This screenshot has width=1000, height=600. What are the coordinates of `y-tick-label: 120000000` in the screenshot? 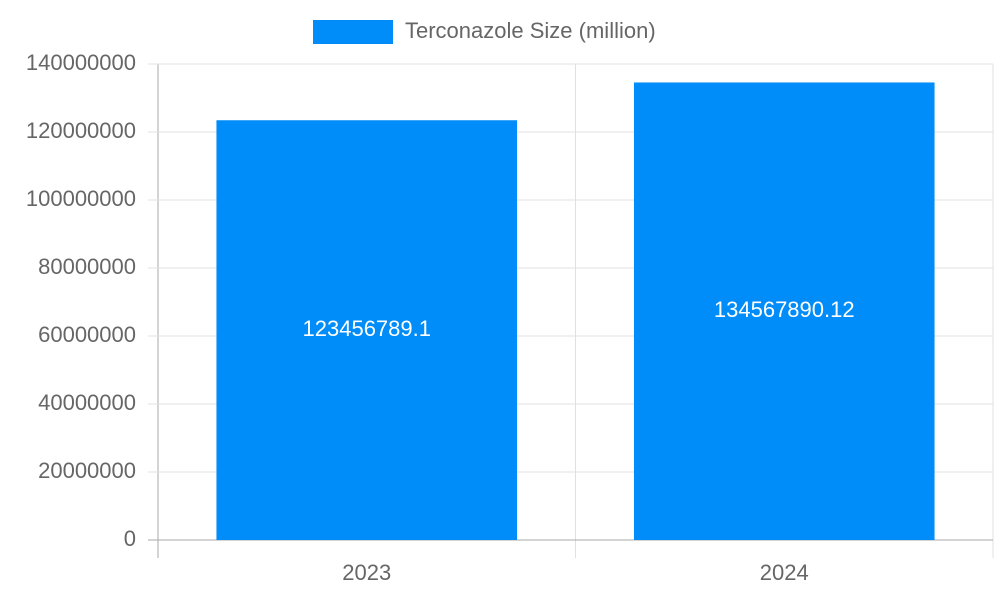 It's located at (81, 130).